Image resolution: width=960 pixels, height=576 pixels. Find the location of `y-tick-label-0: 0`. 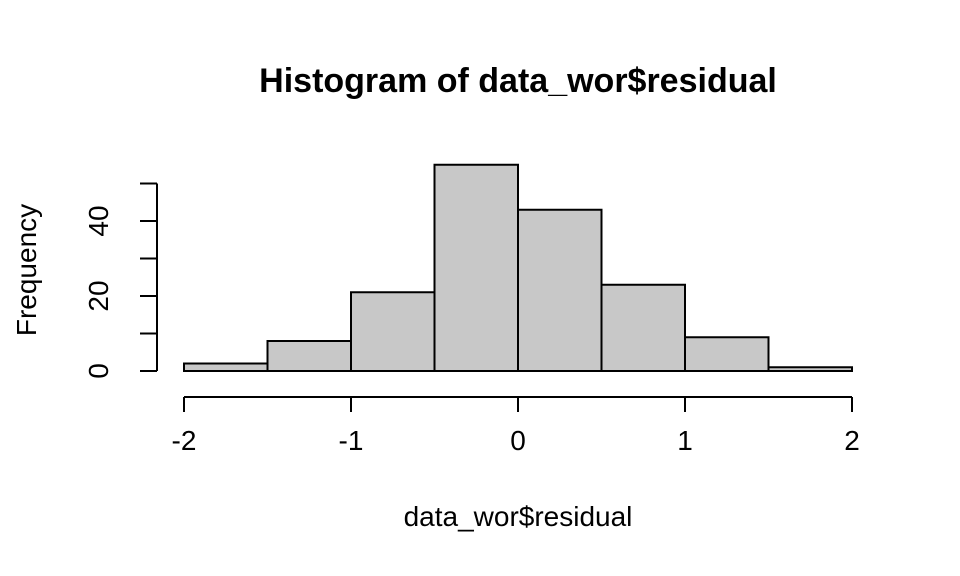

y-tick-label-0: 0 is located at coordinates (98, 371).